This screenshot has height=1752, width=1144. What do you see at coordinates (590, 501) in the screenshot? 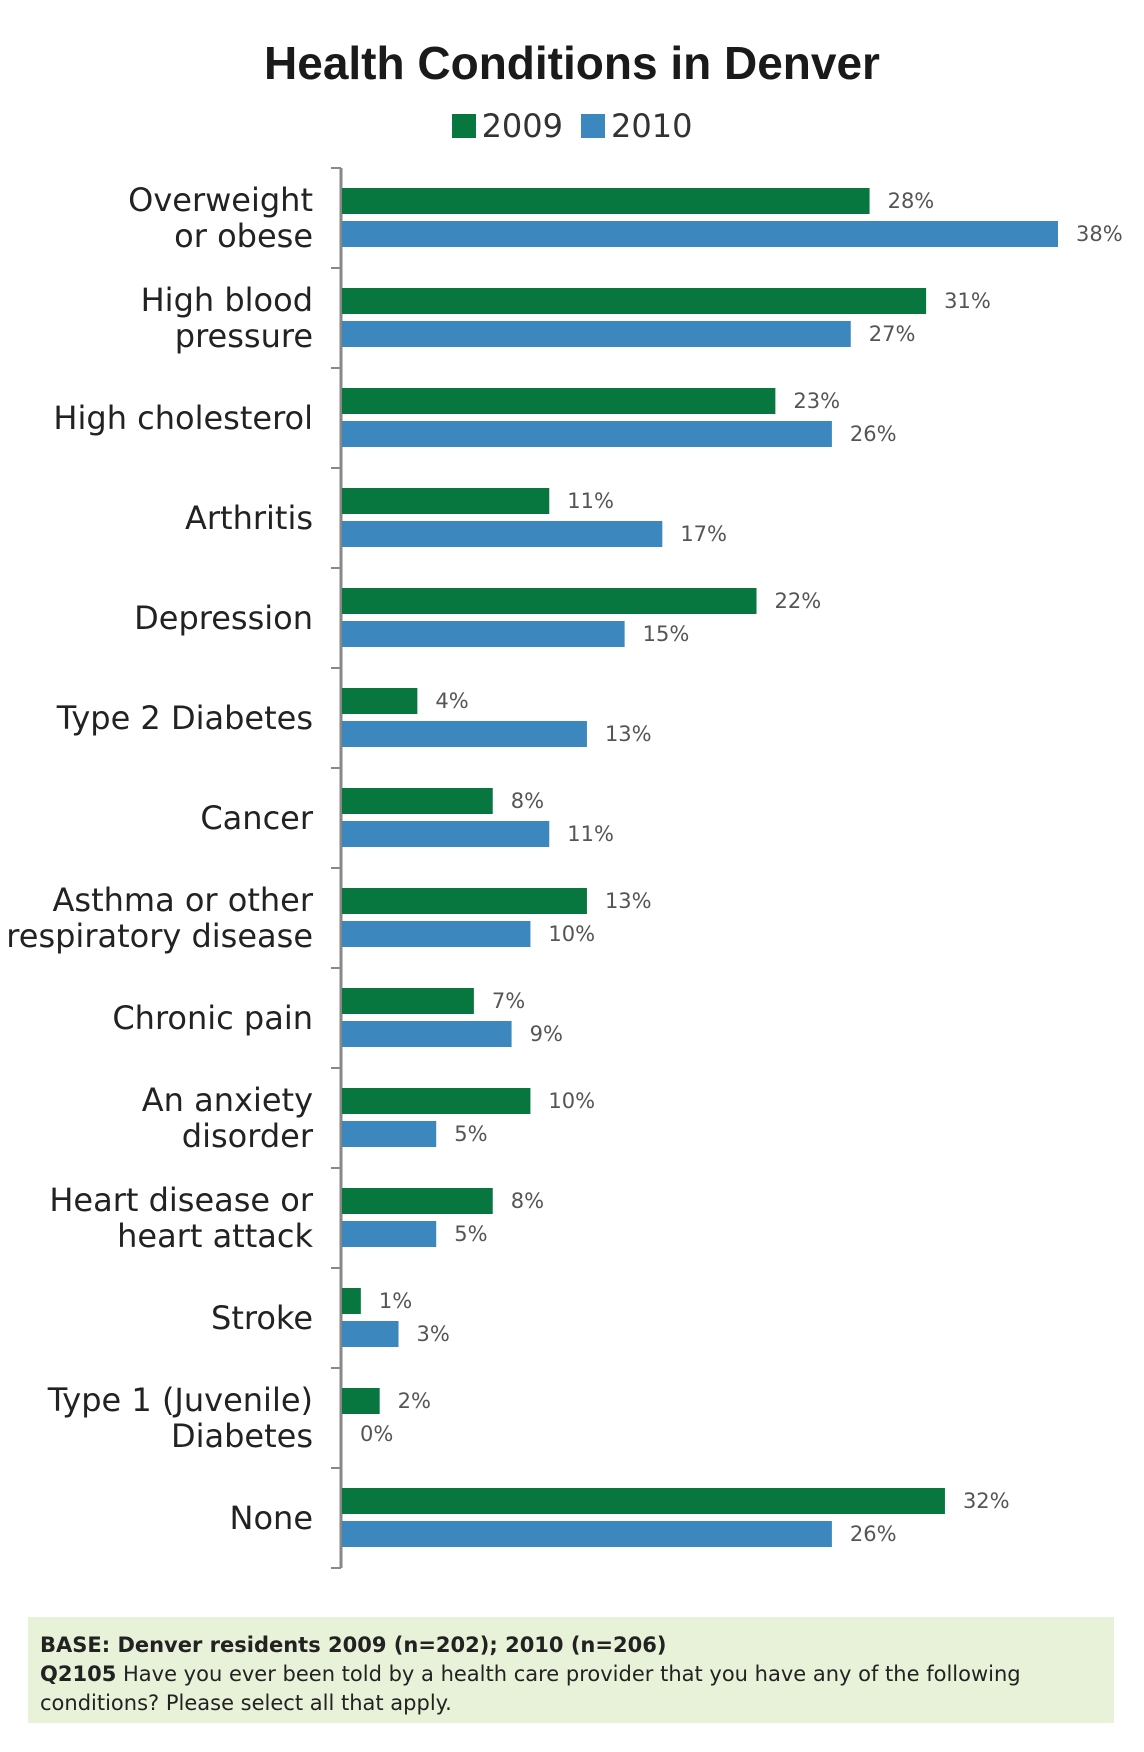
I see `data-label-2009: 11%` at bounding box center [590, 501].